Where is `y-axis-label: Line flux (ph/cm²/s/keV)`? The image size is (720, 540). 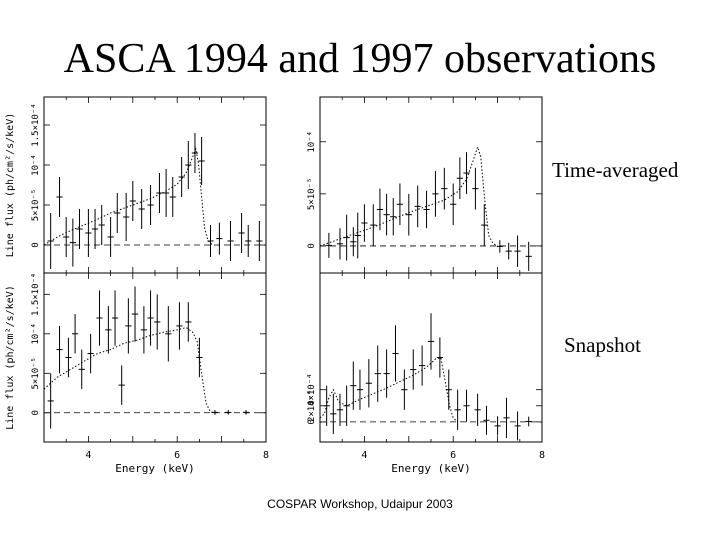 y-axis-label: Line flux (ph/cm²/s/keV) is located at coordinates (10, 185).